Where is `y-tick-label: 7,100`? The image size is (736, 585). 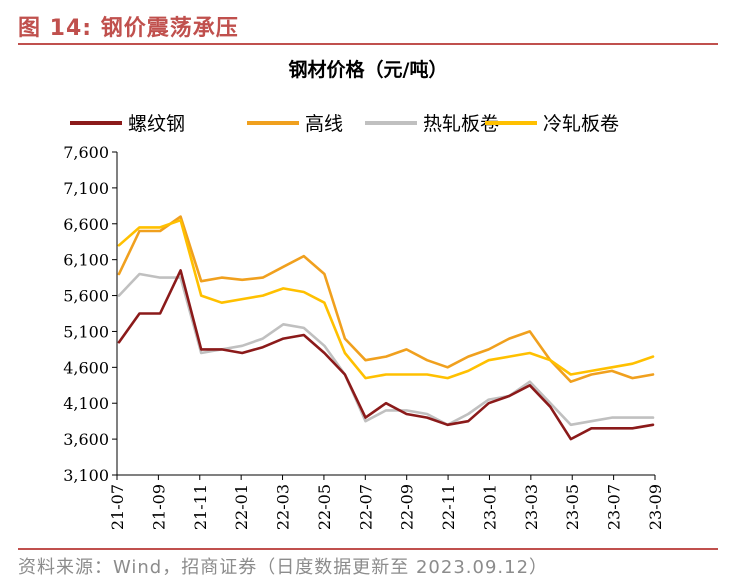
y-tick-label: 7,100 is located at coordinates (86, 188).